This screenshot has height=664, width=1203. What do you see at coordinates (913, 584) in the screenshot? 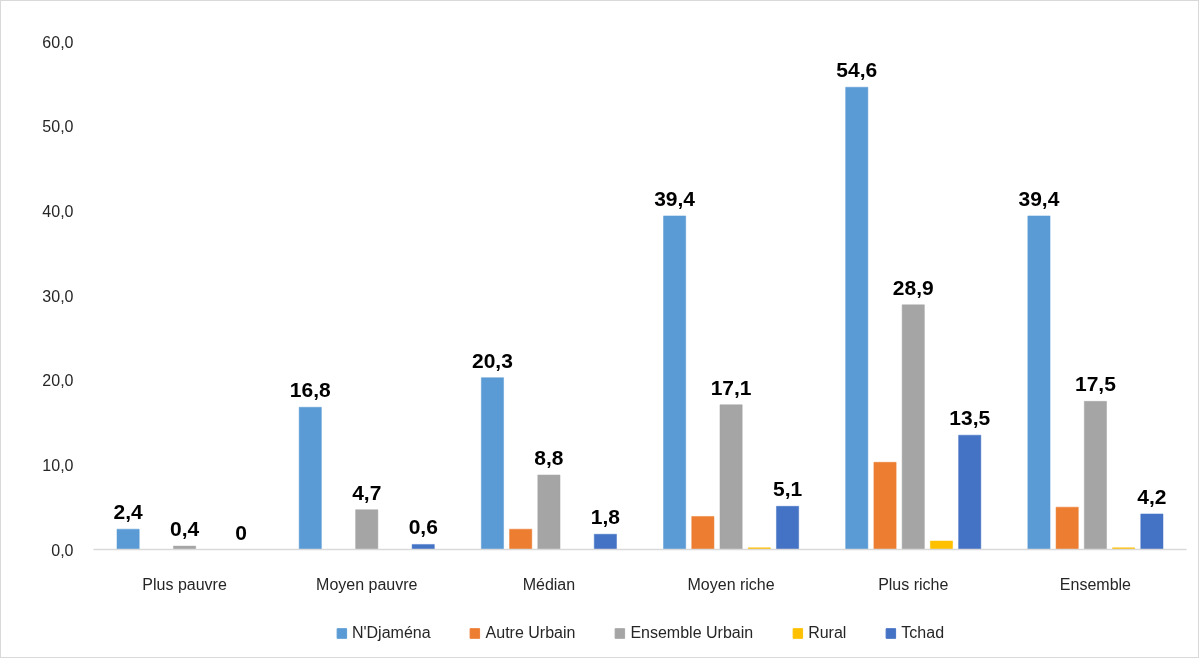
I see `x-tick-label: Plus riche` at bounding box center [913, 584].